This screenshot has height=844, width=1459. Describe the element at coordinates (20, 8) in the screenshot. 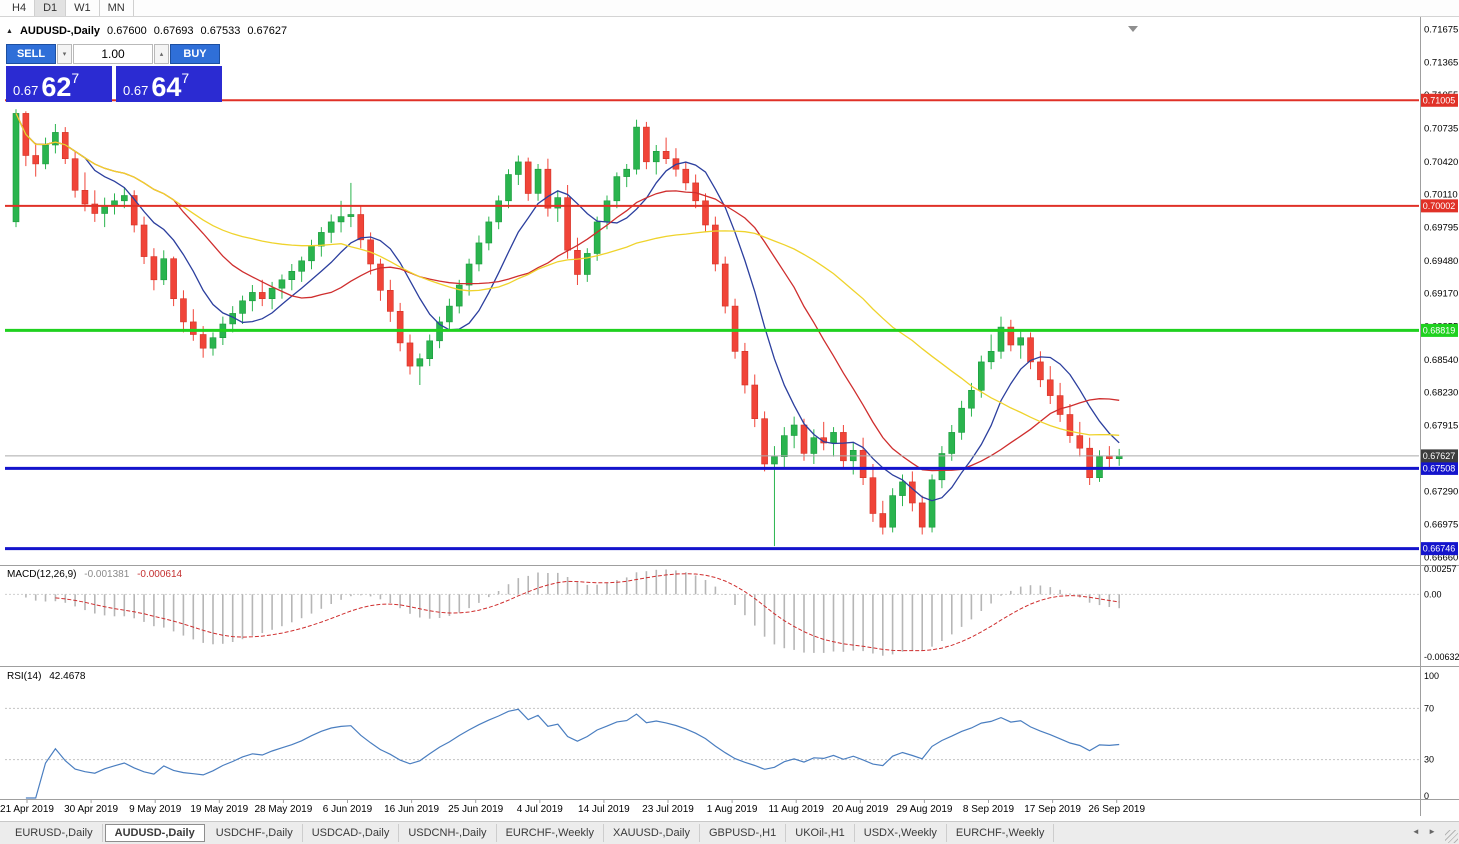

I see `timeframe-button-h4: H4` at that location.